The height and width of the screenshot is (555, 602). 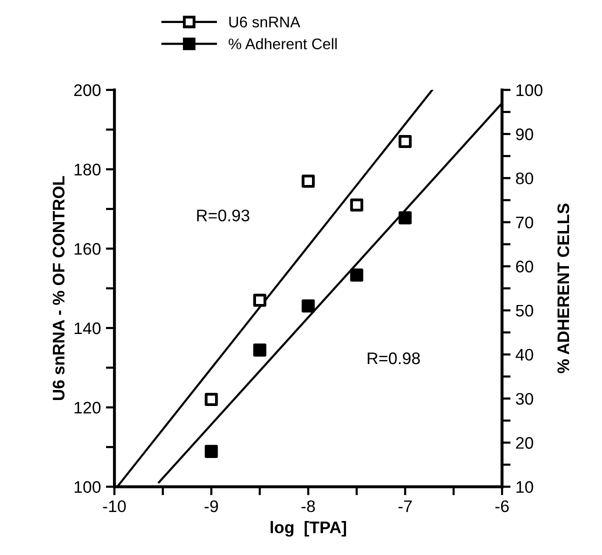 What do you see at coordinates (529, 90) in the screenshot?
I see `y2-tick-label: 100` at bounding box center [529, 90].